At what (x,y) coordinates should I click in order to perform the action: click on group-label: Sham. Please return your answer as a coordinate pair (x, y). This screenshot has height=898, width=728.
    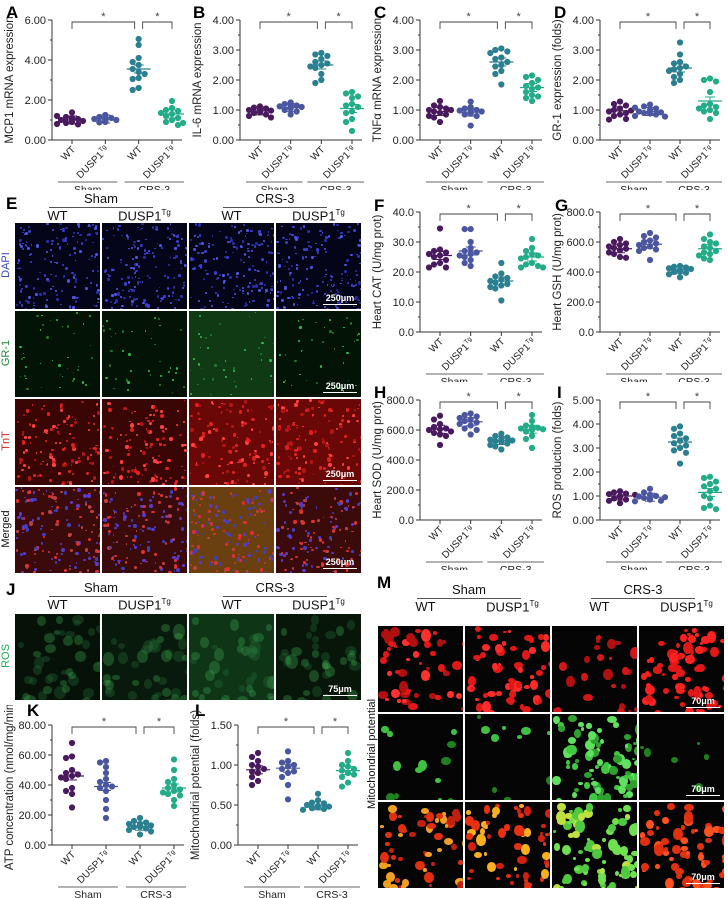
    Looking at the image, I should click on (634, 187).